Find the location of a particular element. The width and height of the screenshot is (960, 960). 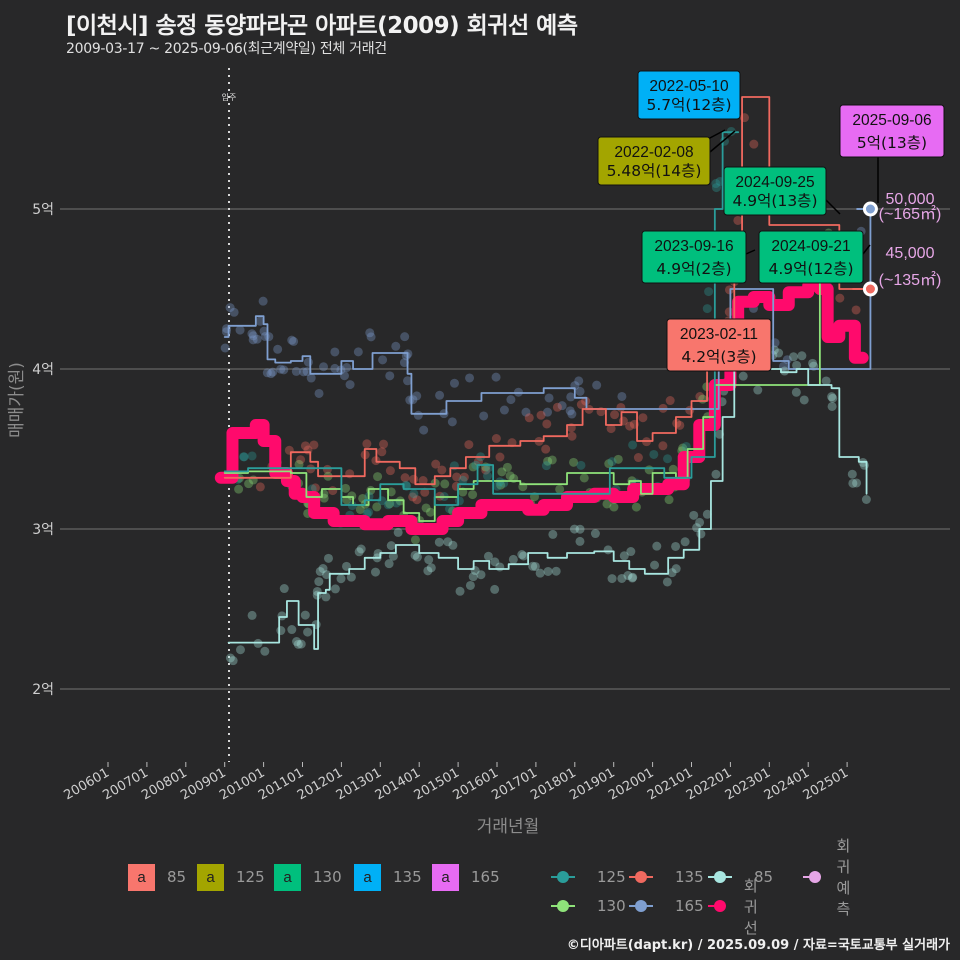

move-in-label: 입주 is located at coordinates (229, 97).